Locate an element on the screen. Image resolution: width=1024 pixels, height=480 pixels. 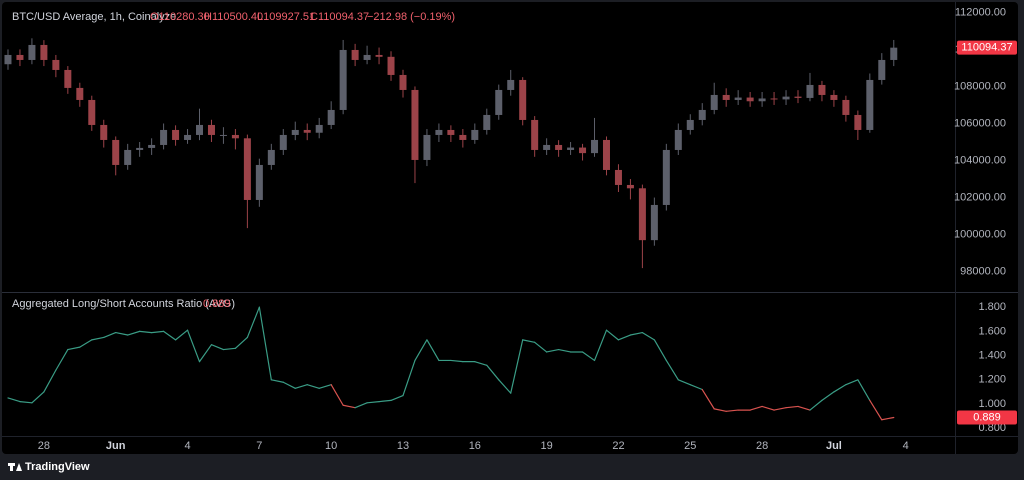
x-tick-label: 10 is located at coordinates (331, 446).